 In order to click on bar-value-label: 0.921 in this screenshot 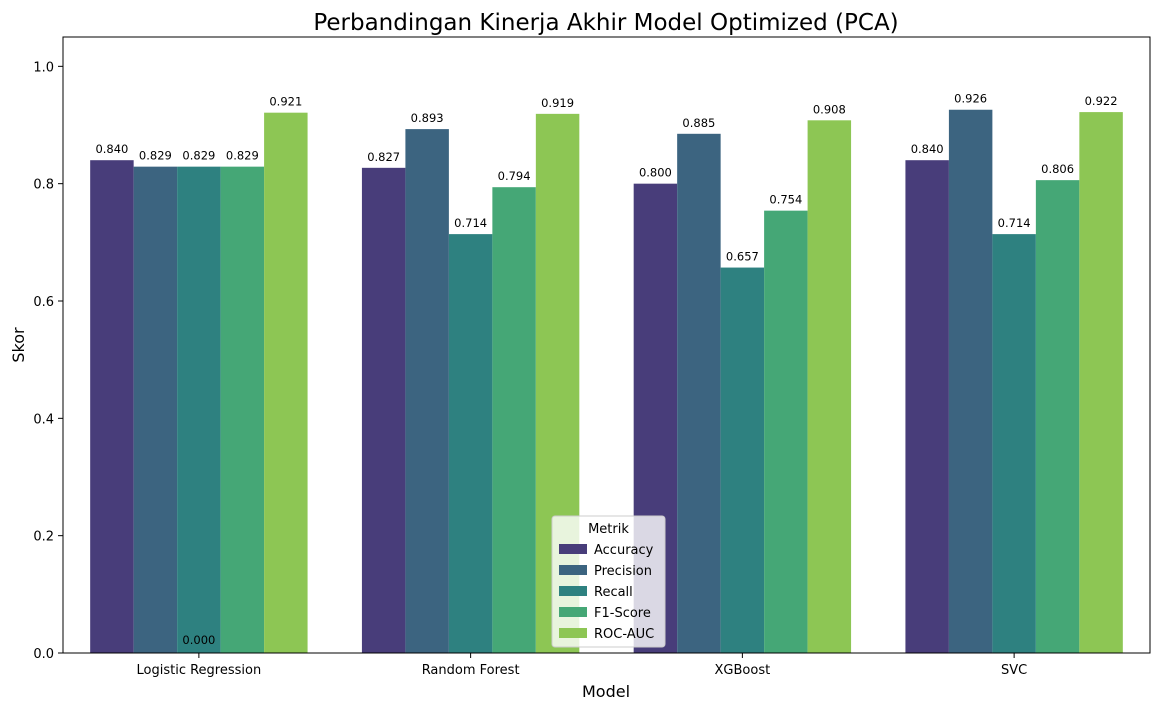, I will do `click(285, 102)`.